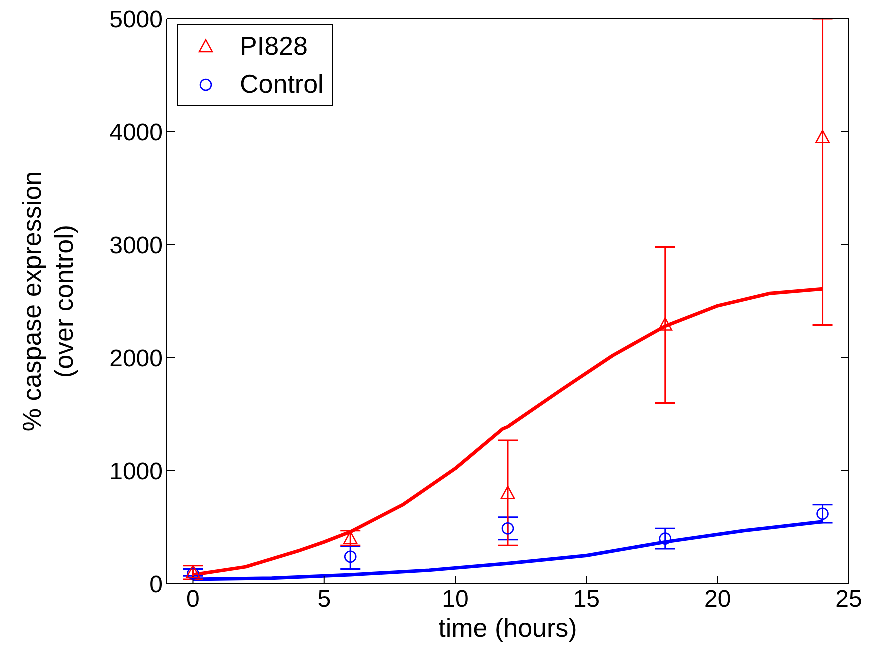 Image resolution: width=882 pixels, height=657 pixels. What do you see at coordinates (48, 301) in the screenshot?
I see `y-axis-title: % caspase expression (over control)` at bounding box center [48, 301].